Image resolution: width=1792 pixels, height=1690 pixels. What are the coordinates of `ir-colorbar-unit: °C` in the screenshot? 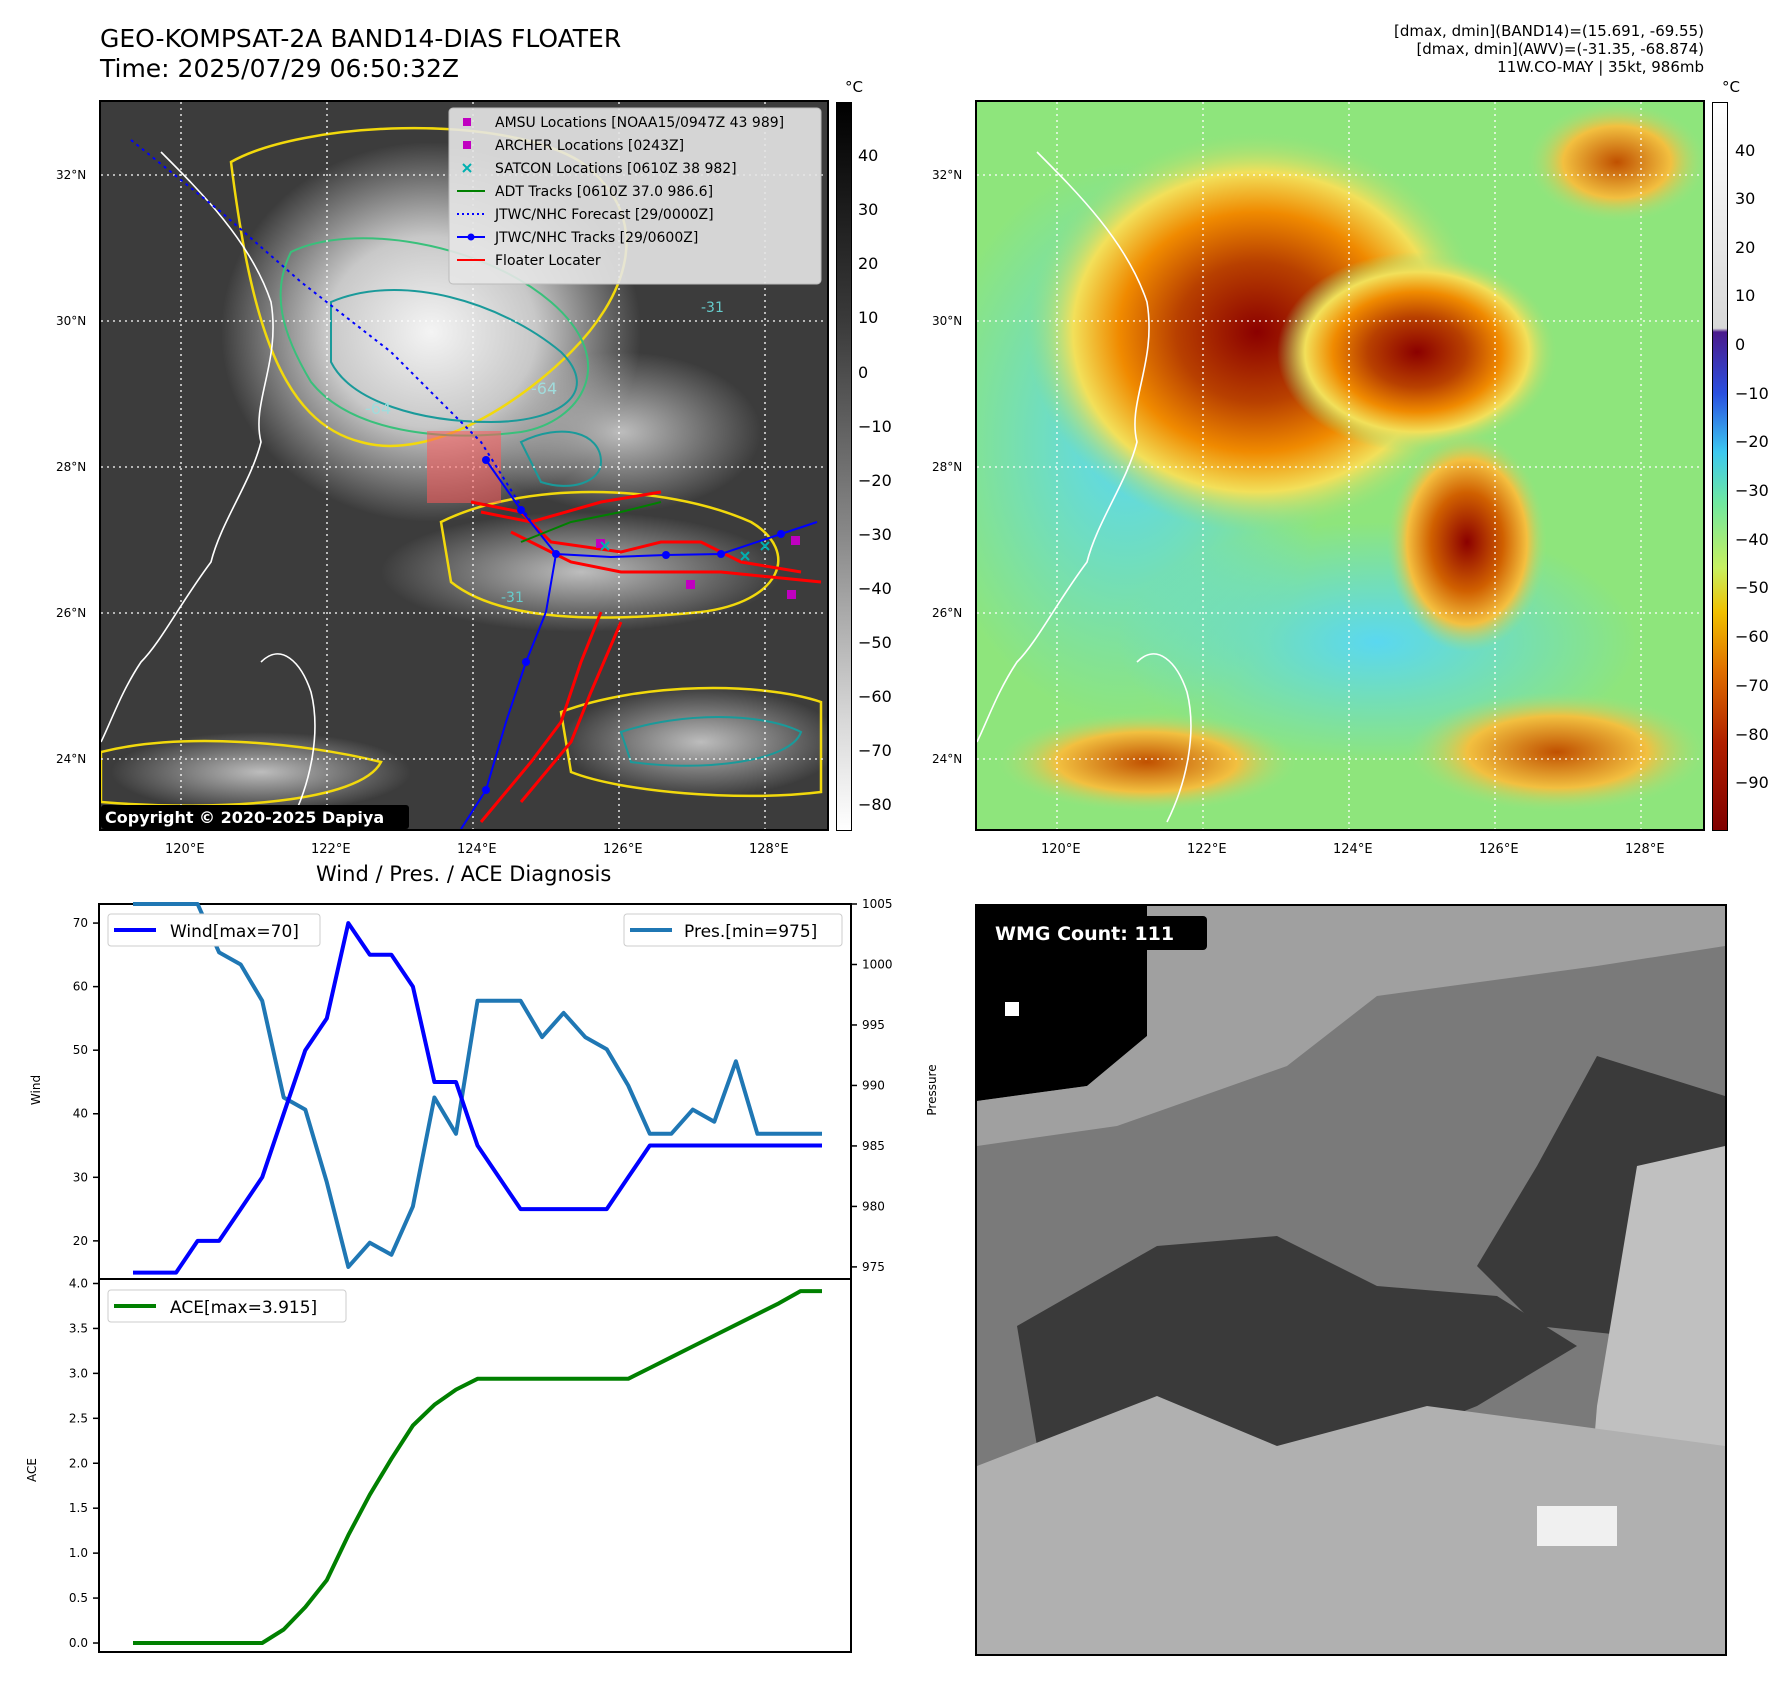 It's located at (854, 87).